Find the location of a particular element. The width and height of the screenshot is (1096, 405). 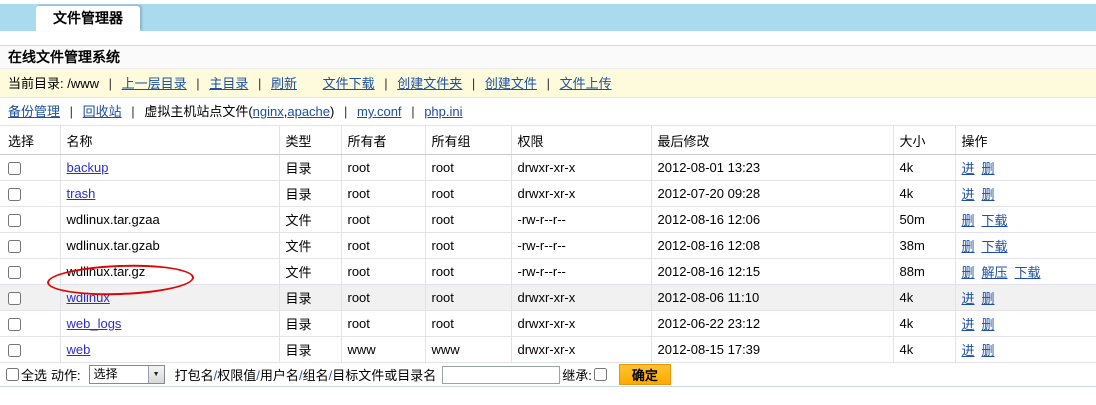

confirm-button: 确定 is located at coordinates (644, 374).